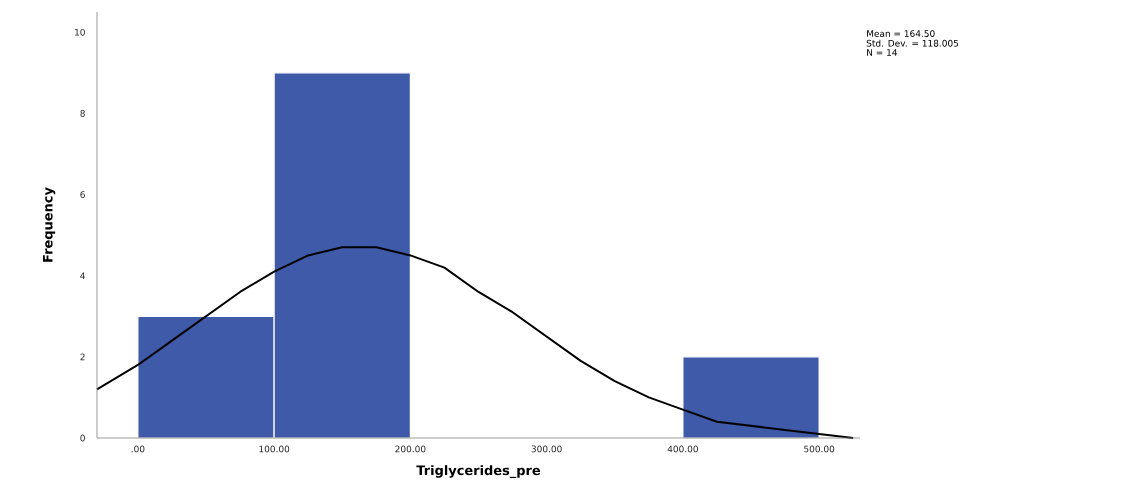  What do you see at coordinates (138, 449) in the screenshot?
I see `x-tick-label: .00` at bounding box center [138, 449].